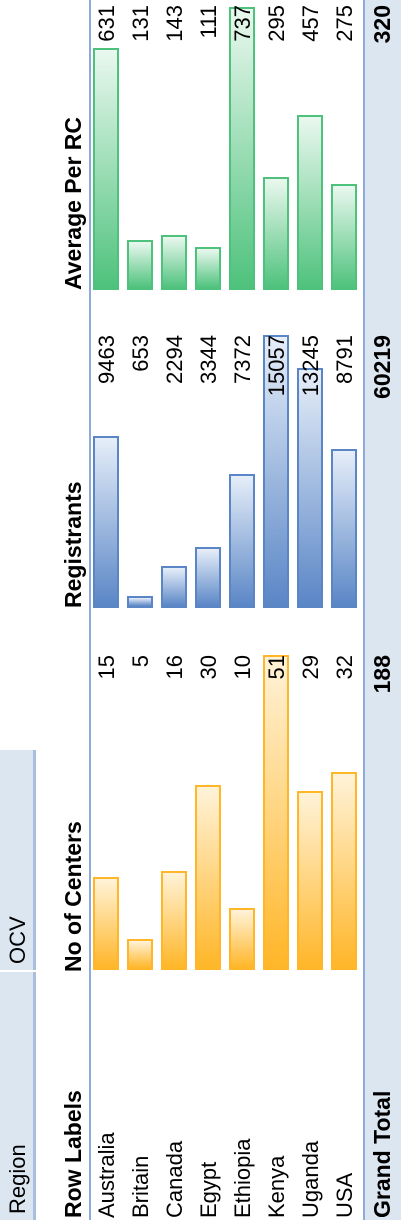 This screenshot has height=1220, width=409. Describe the element at coordinates (344, 667) in the screenshot. I see `centers-value: 32` at that location.